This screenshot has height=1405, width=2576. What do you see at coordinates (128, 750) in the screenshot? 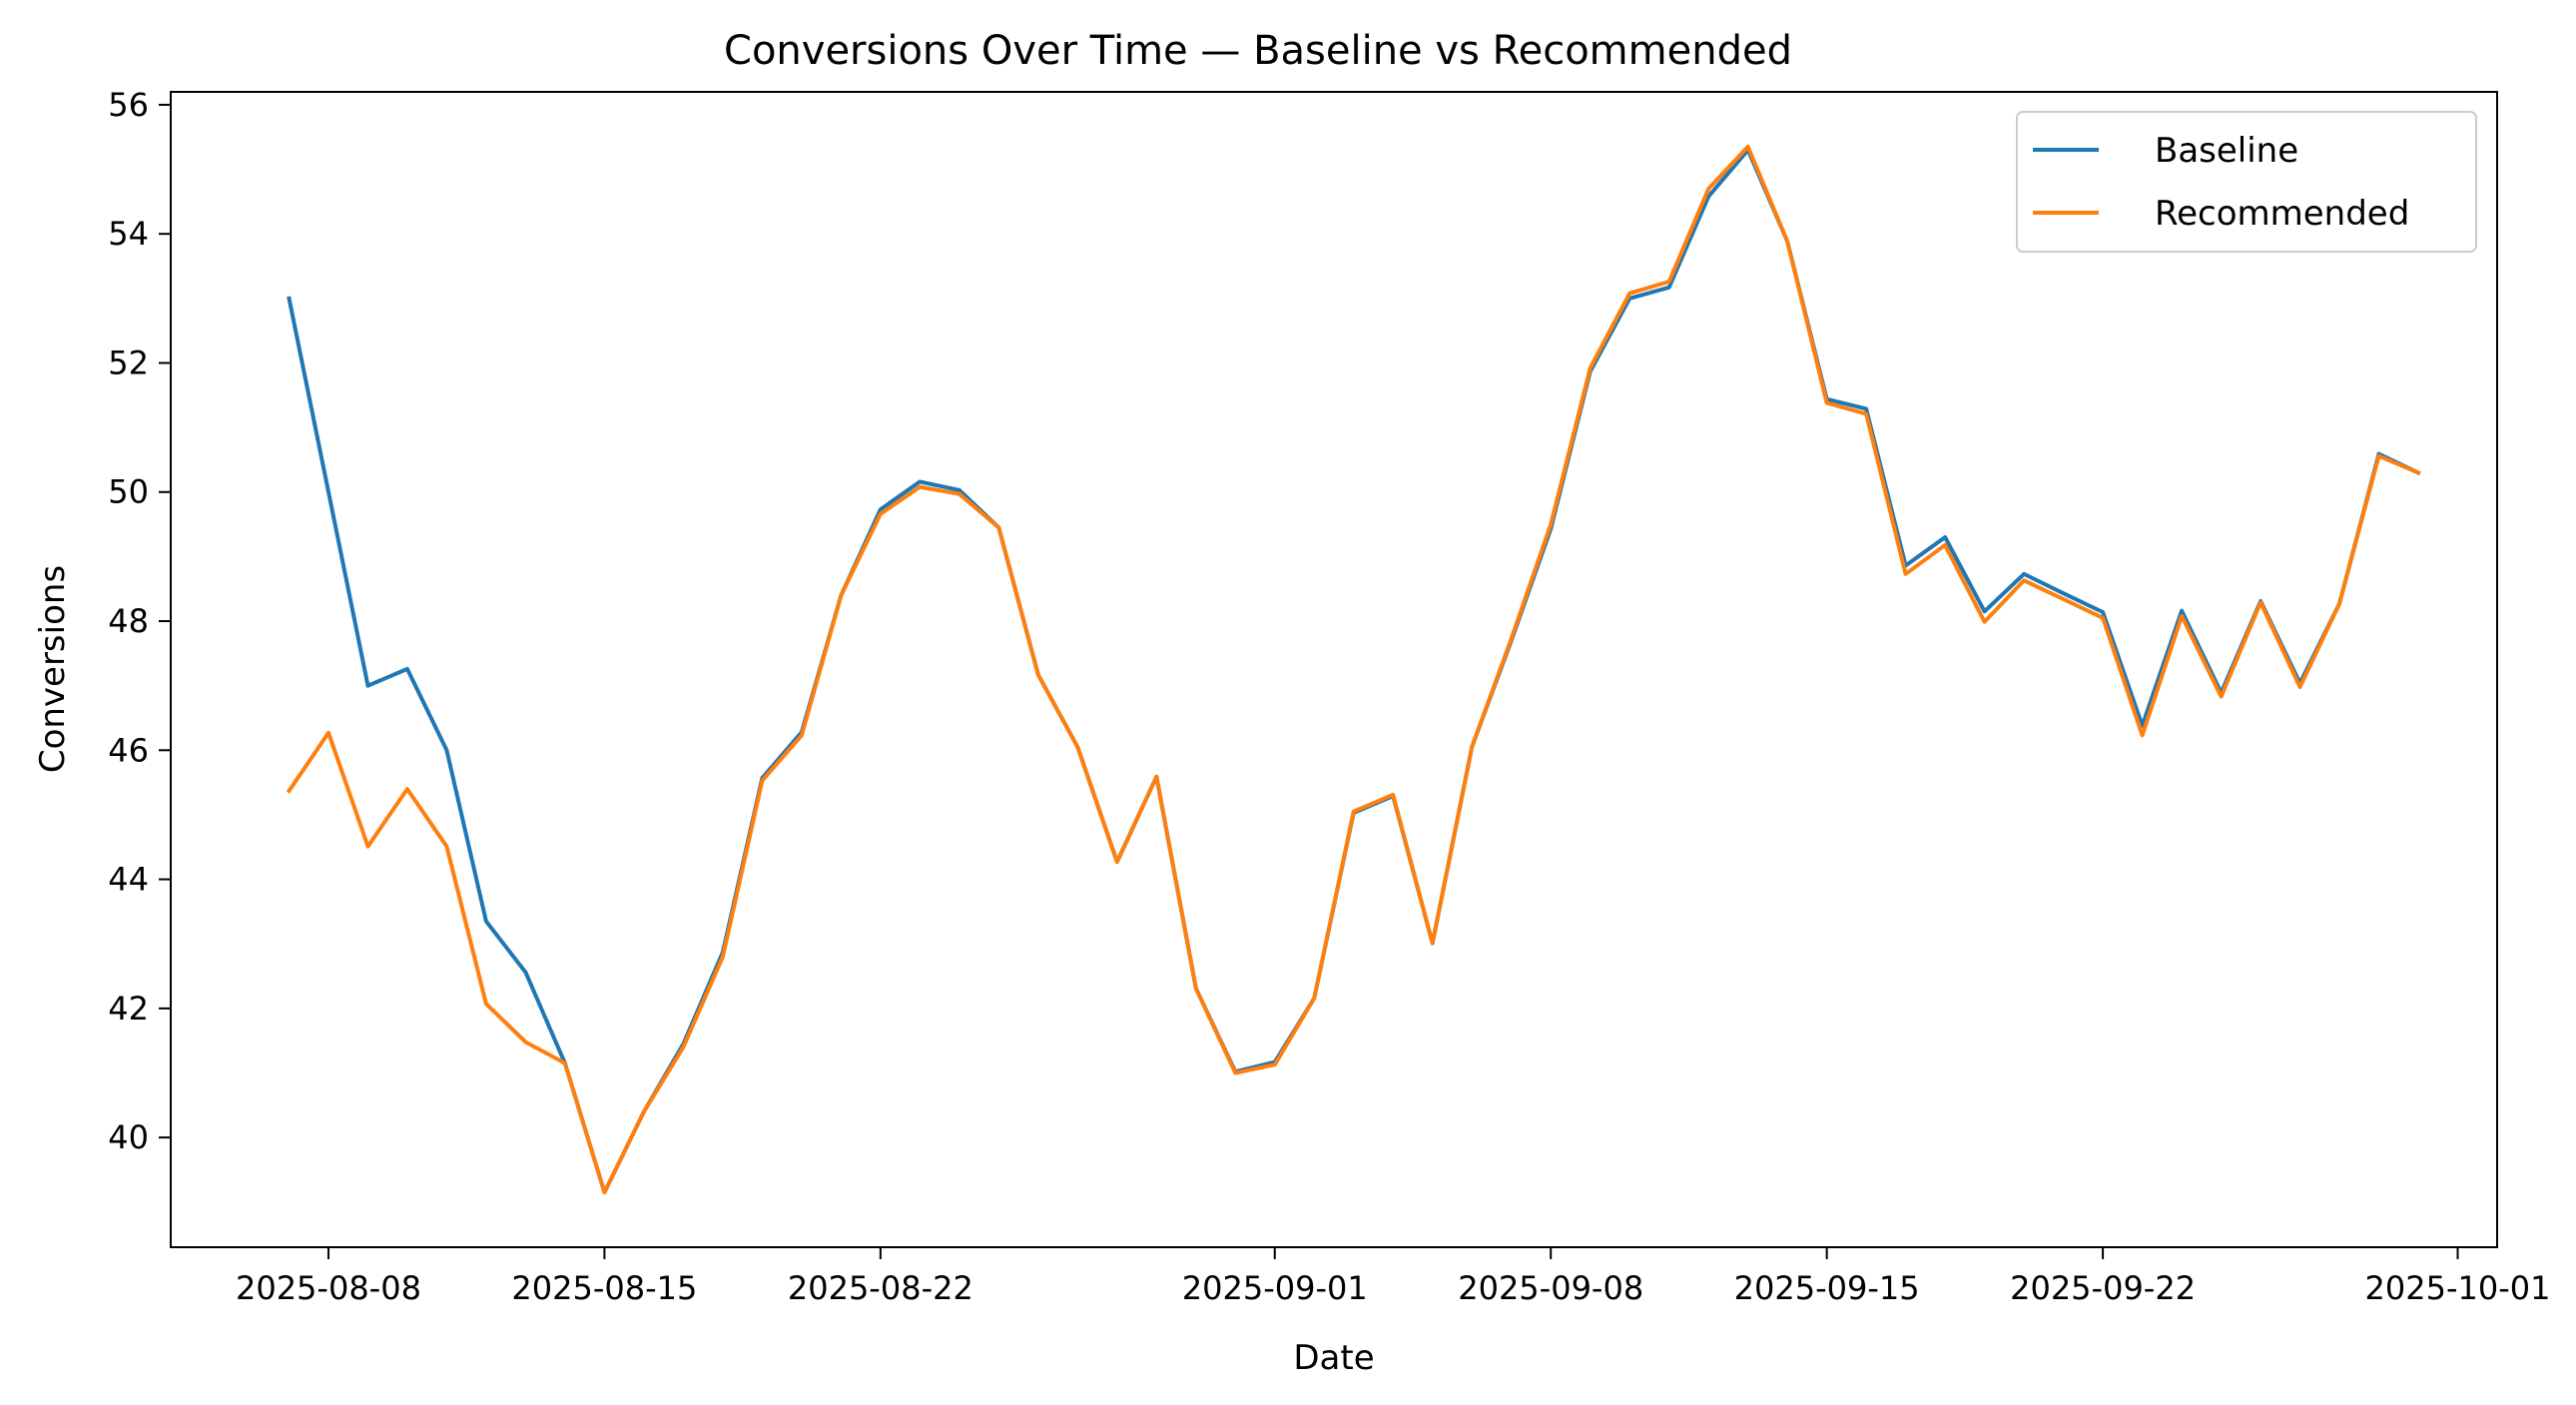
I see `y-tick-label: 46` at bounding box center [128, 750].